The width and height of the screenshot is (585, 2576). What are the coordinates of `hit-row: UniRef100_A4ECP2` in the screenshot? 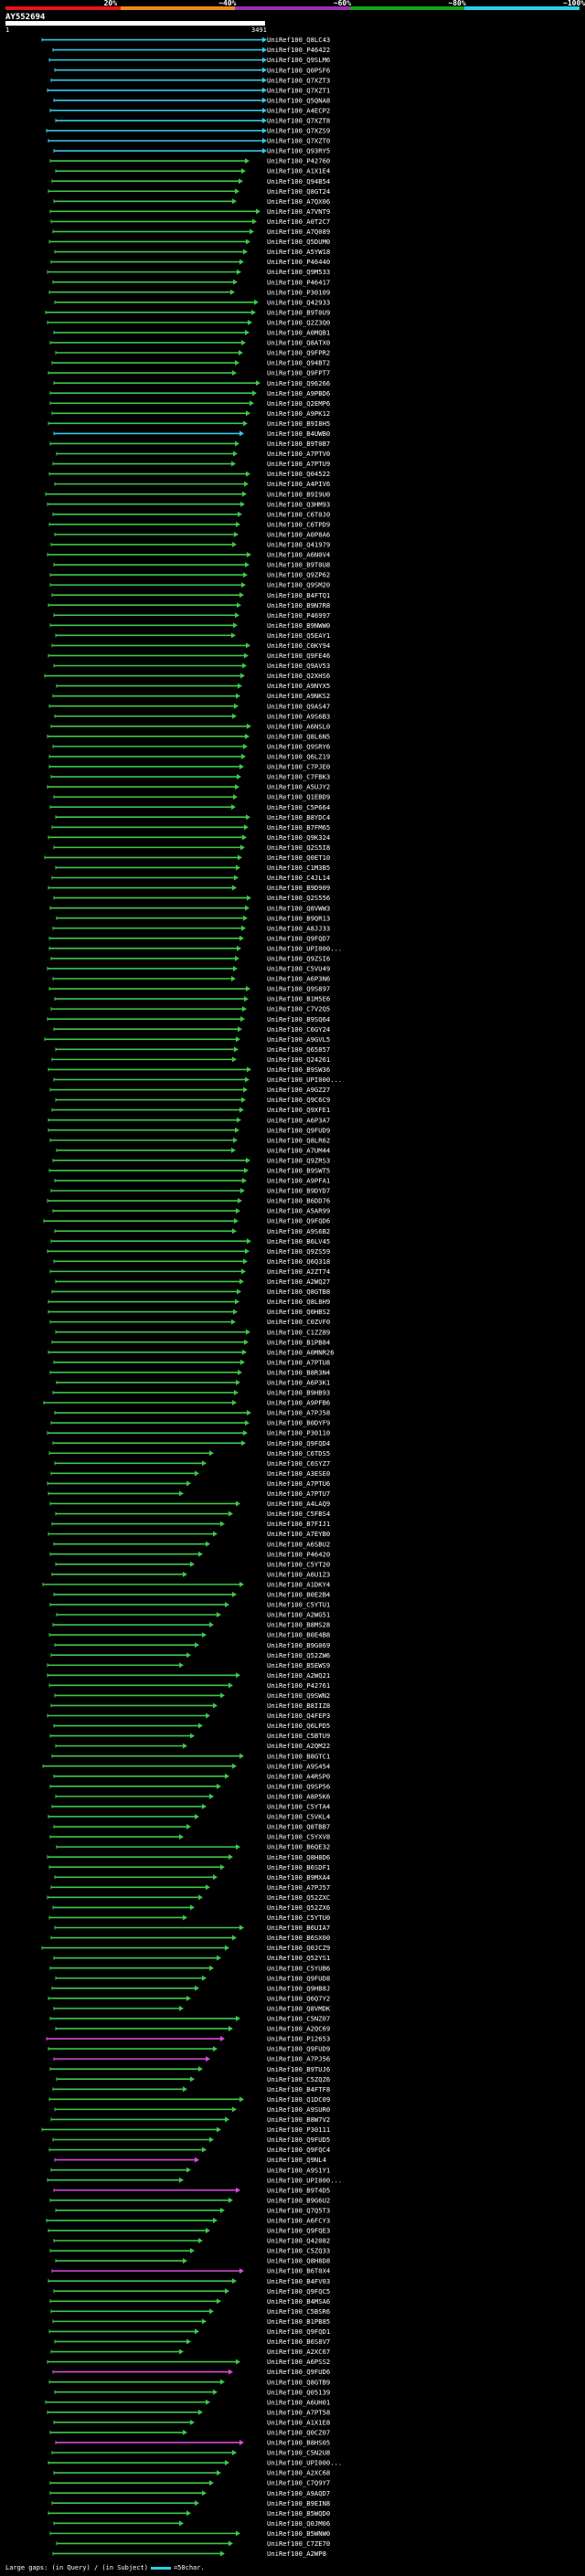 It's located at (190, 110).